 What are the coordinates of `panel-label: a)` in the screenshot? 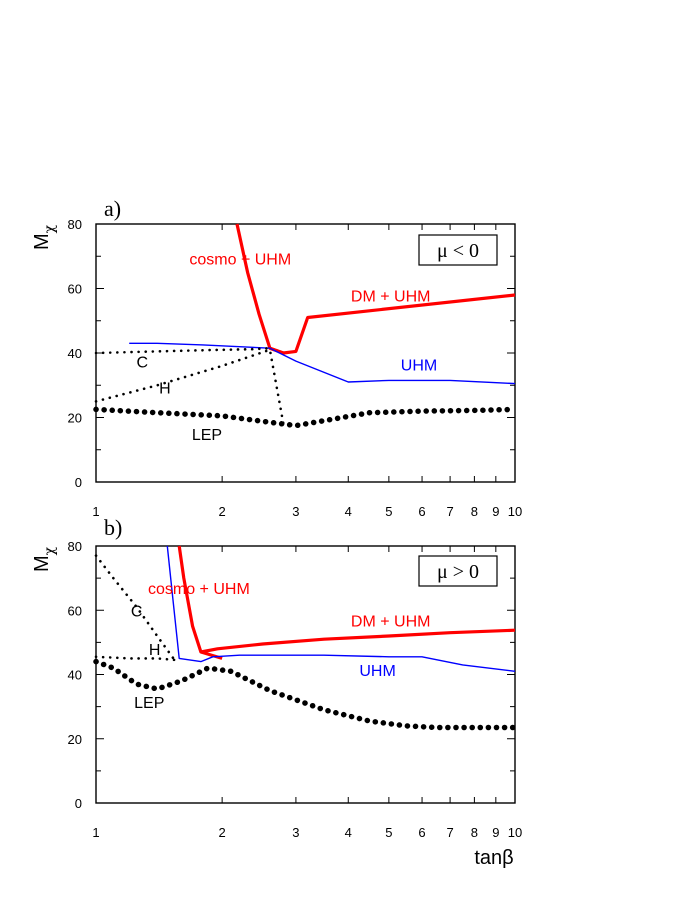 It's located at (112, 208).